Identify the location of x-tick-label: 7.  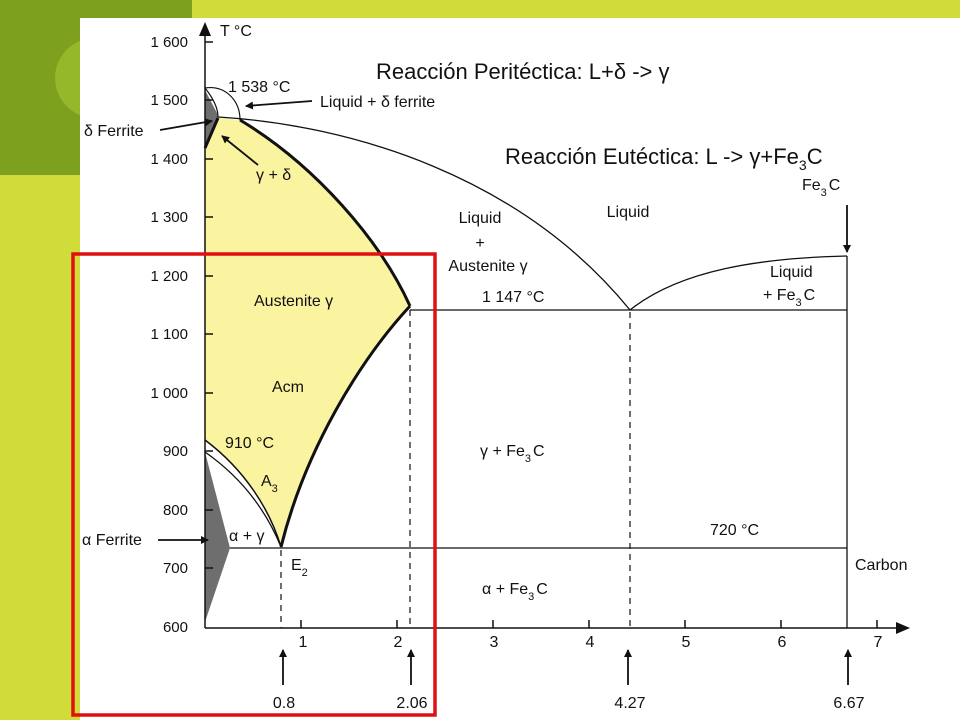
(878, 642).